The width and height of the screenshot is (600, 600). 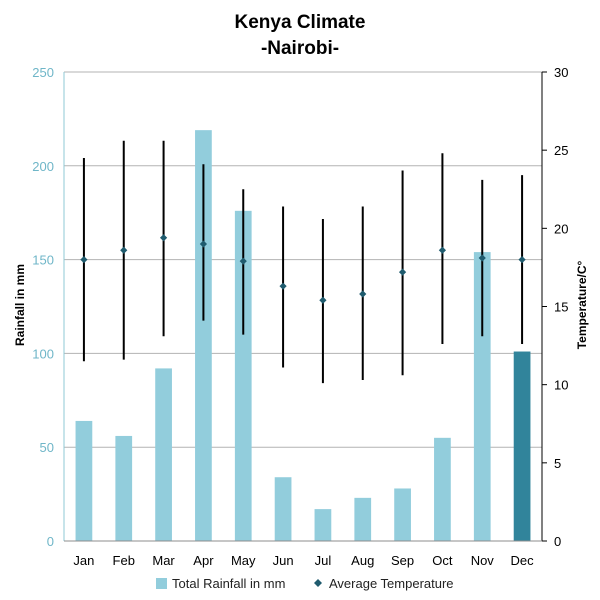 I want to click on category-tick-label: Nov, so click(x=483, y=560).